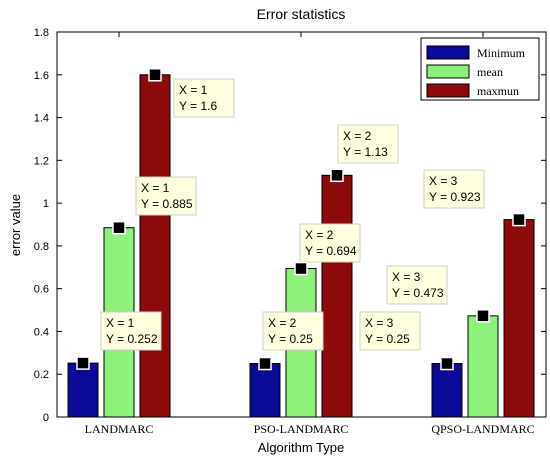 Image resolution: width=550 pixels, height=460 pixels. What do you see at coordinates (41, 332) in the screenshot?
I see `y-tick-label: 0.4` at bounding box center [41, 332].